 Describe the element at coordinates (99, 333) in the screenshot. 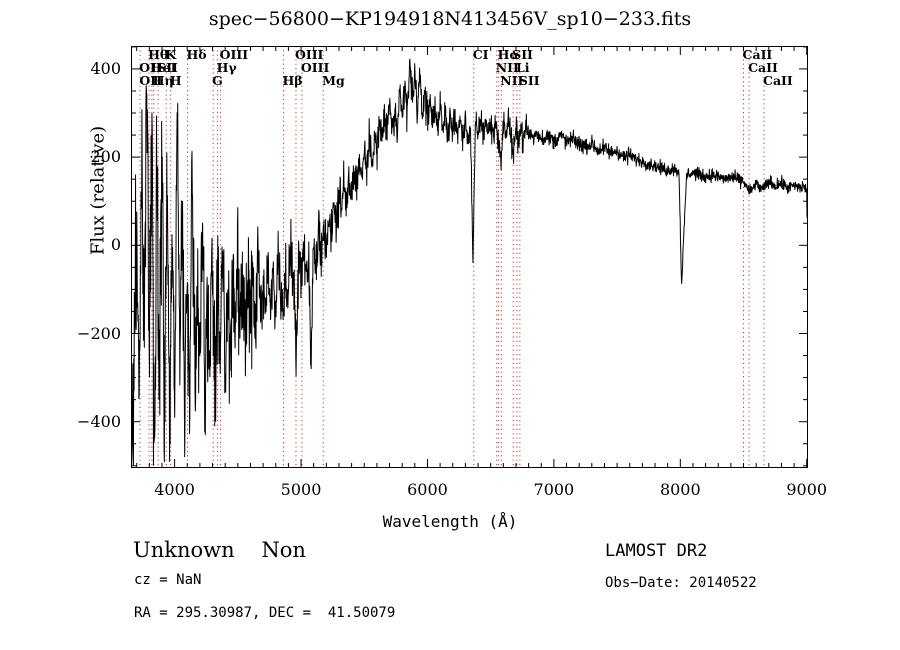

I see `y-tick-label: −200` at that location.